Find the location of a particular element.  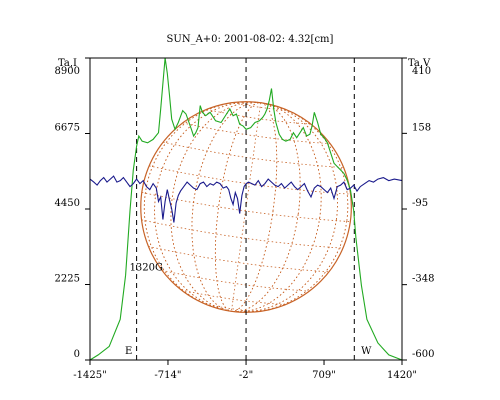

right-y-tick-label: -348 is located at coordinates (423, 279).